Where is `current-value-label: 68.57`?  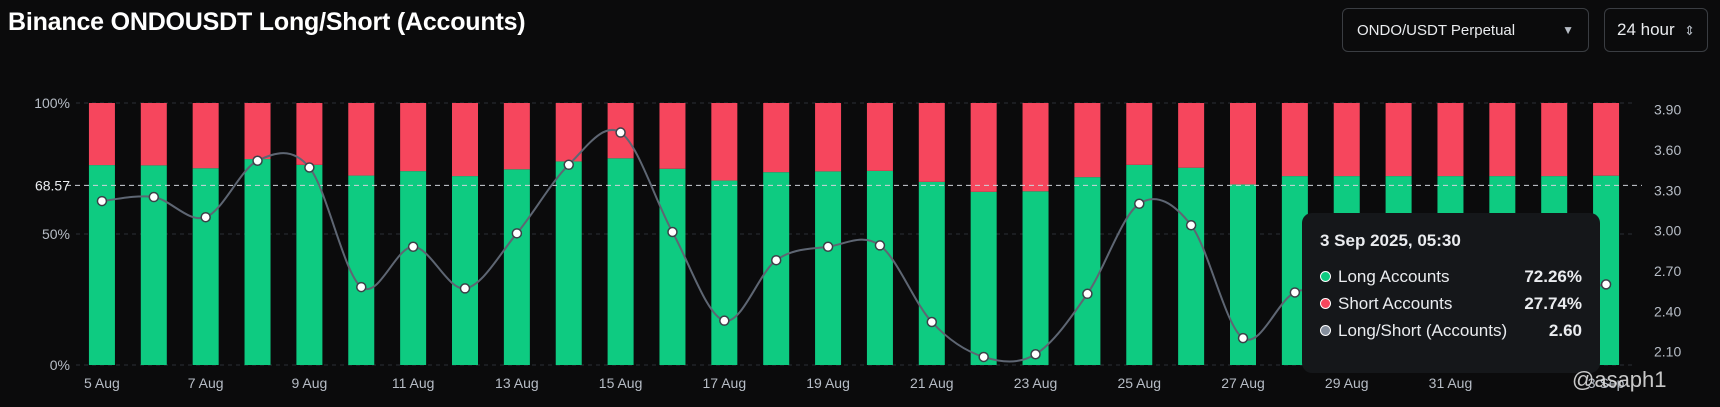 current-value-label: 68.57 is located at coordinates (52, 185).